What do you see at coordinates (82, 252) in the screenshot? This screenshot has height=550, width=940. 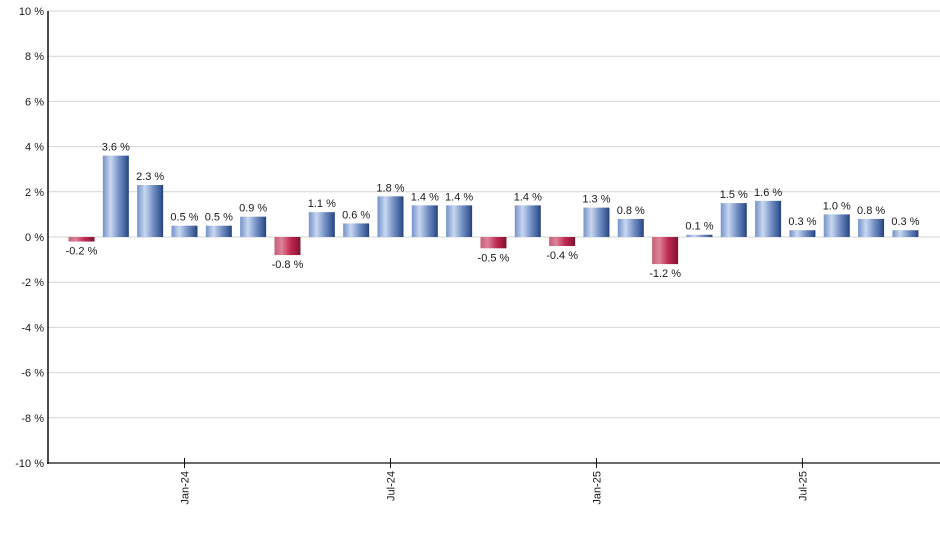 I see `bar-value-label: -0.2 %` at bounding box center [82, 252].